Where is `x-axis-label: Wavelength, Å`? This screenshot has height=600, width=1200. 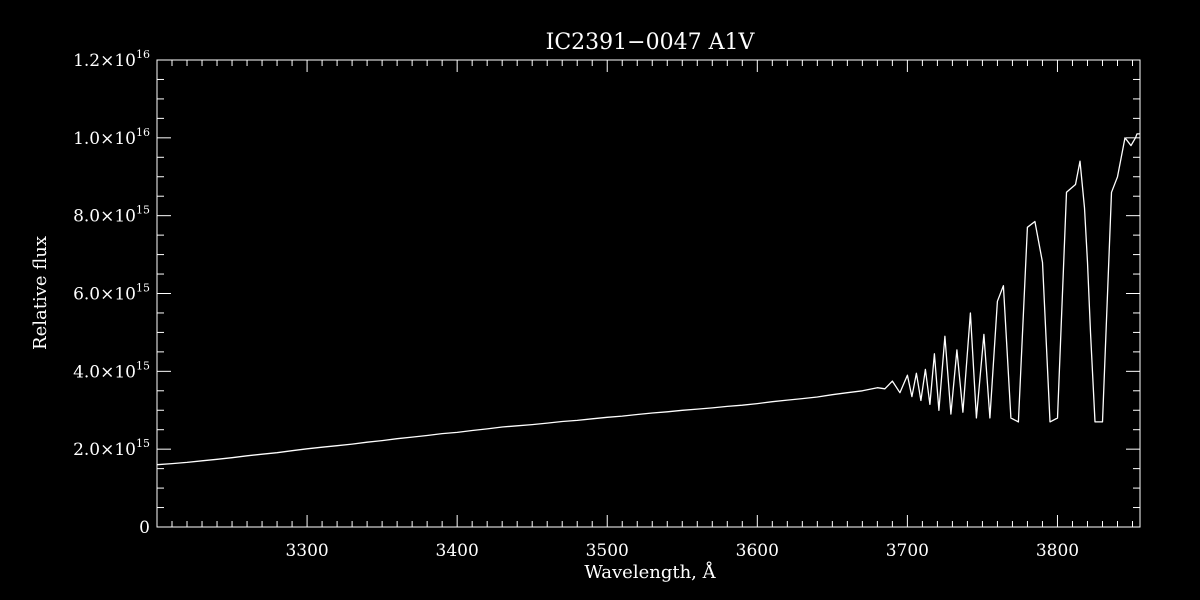
x-axis-label: Wavelength, Å is located at coordinates (650, 572).